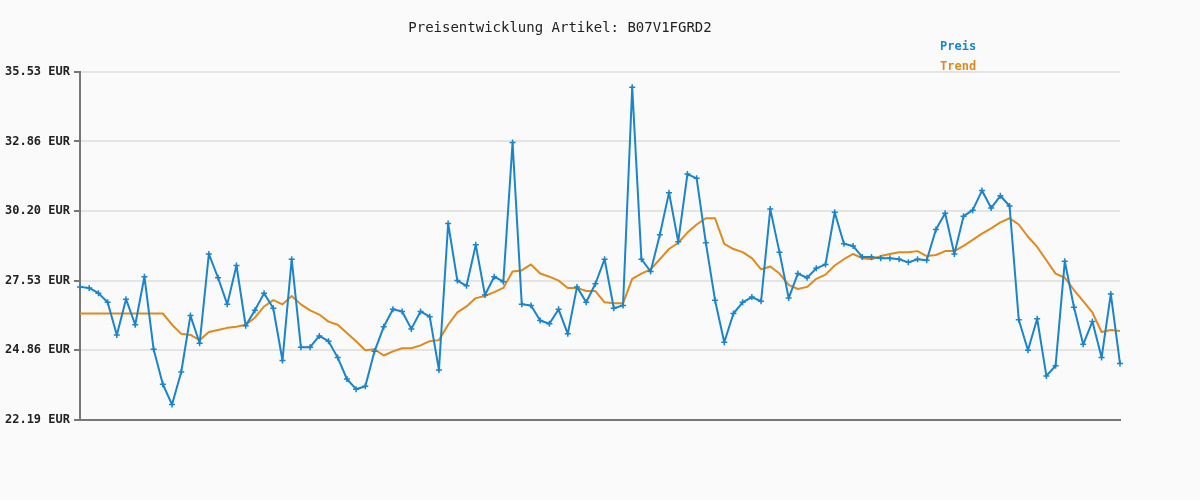 Image resolution: width=1200 pixels, height=500 pixels. What do you see at coordinates (37, 70) in the screenshot?
I see `y-tick-label: 35.53 EUR` at bounding box center [37, 70].